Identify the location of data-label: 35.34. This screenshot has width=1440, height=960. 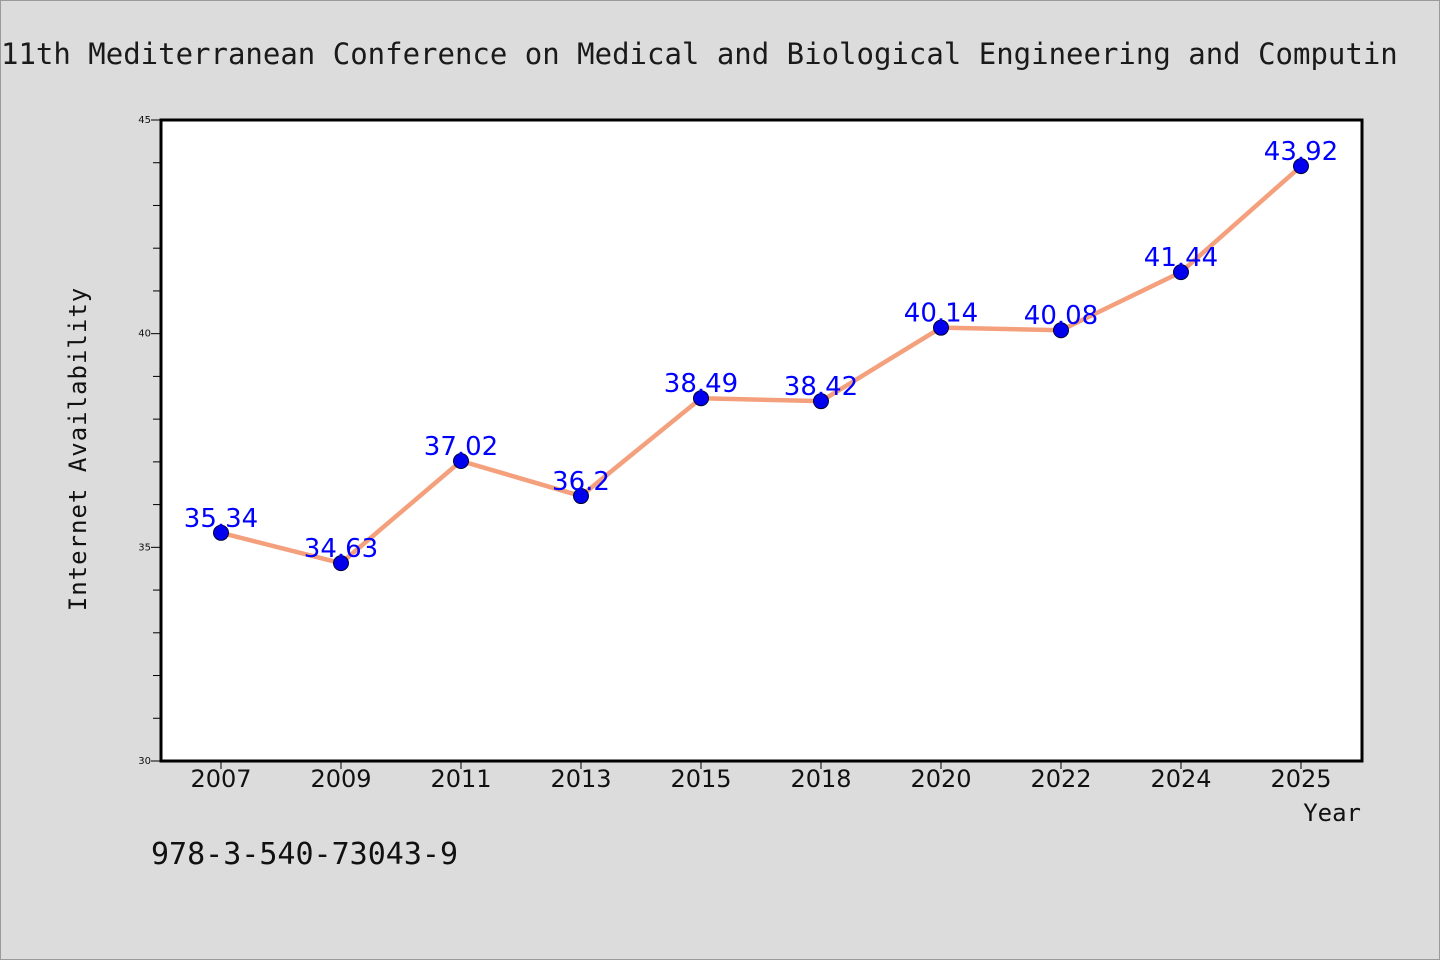
(221, 519).